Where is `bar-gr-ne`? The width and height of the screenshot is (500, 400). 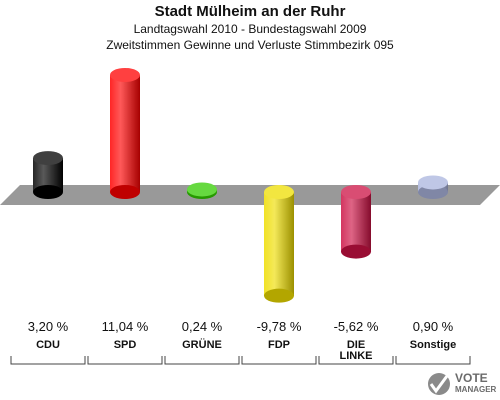
bar-gr-ne is located at coordinates (202, 190).